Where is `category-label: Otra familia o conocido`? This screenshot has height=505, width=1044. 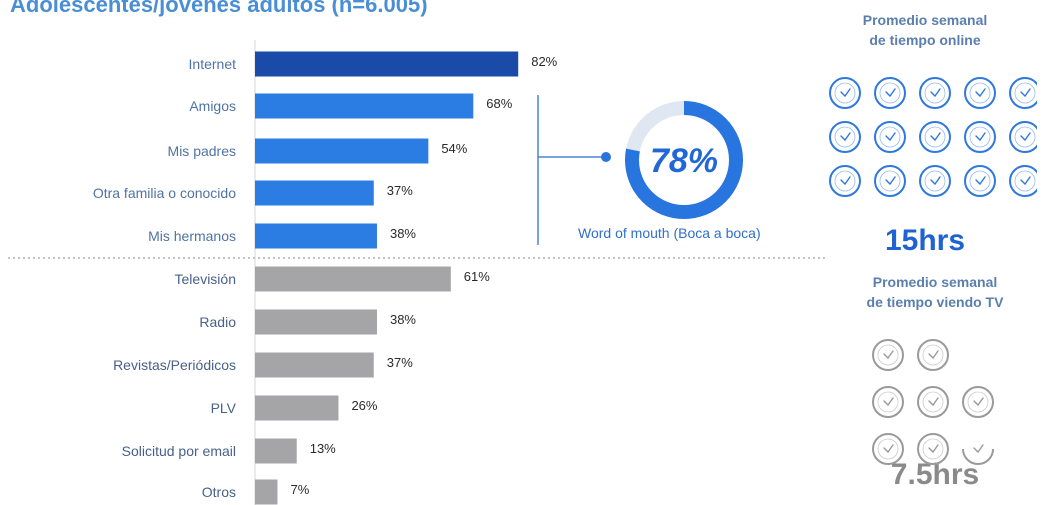 category-label: Otra familia o conocido is located at coordinates (164, 193).